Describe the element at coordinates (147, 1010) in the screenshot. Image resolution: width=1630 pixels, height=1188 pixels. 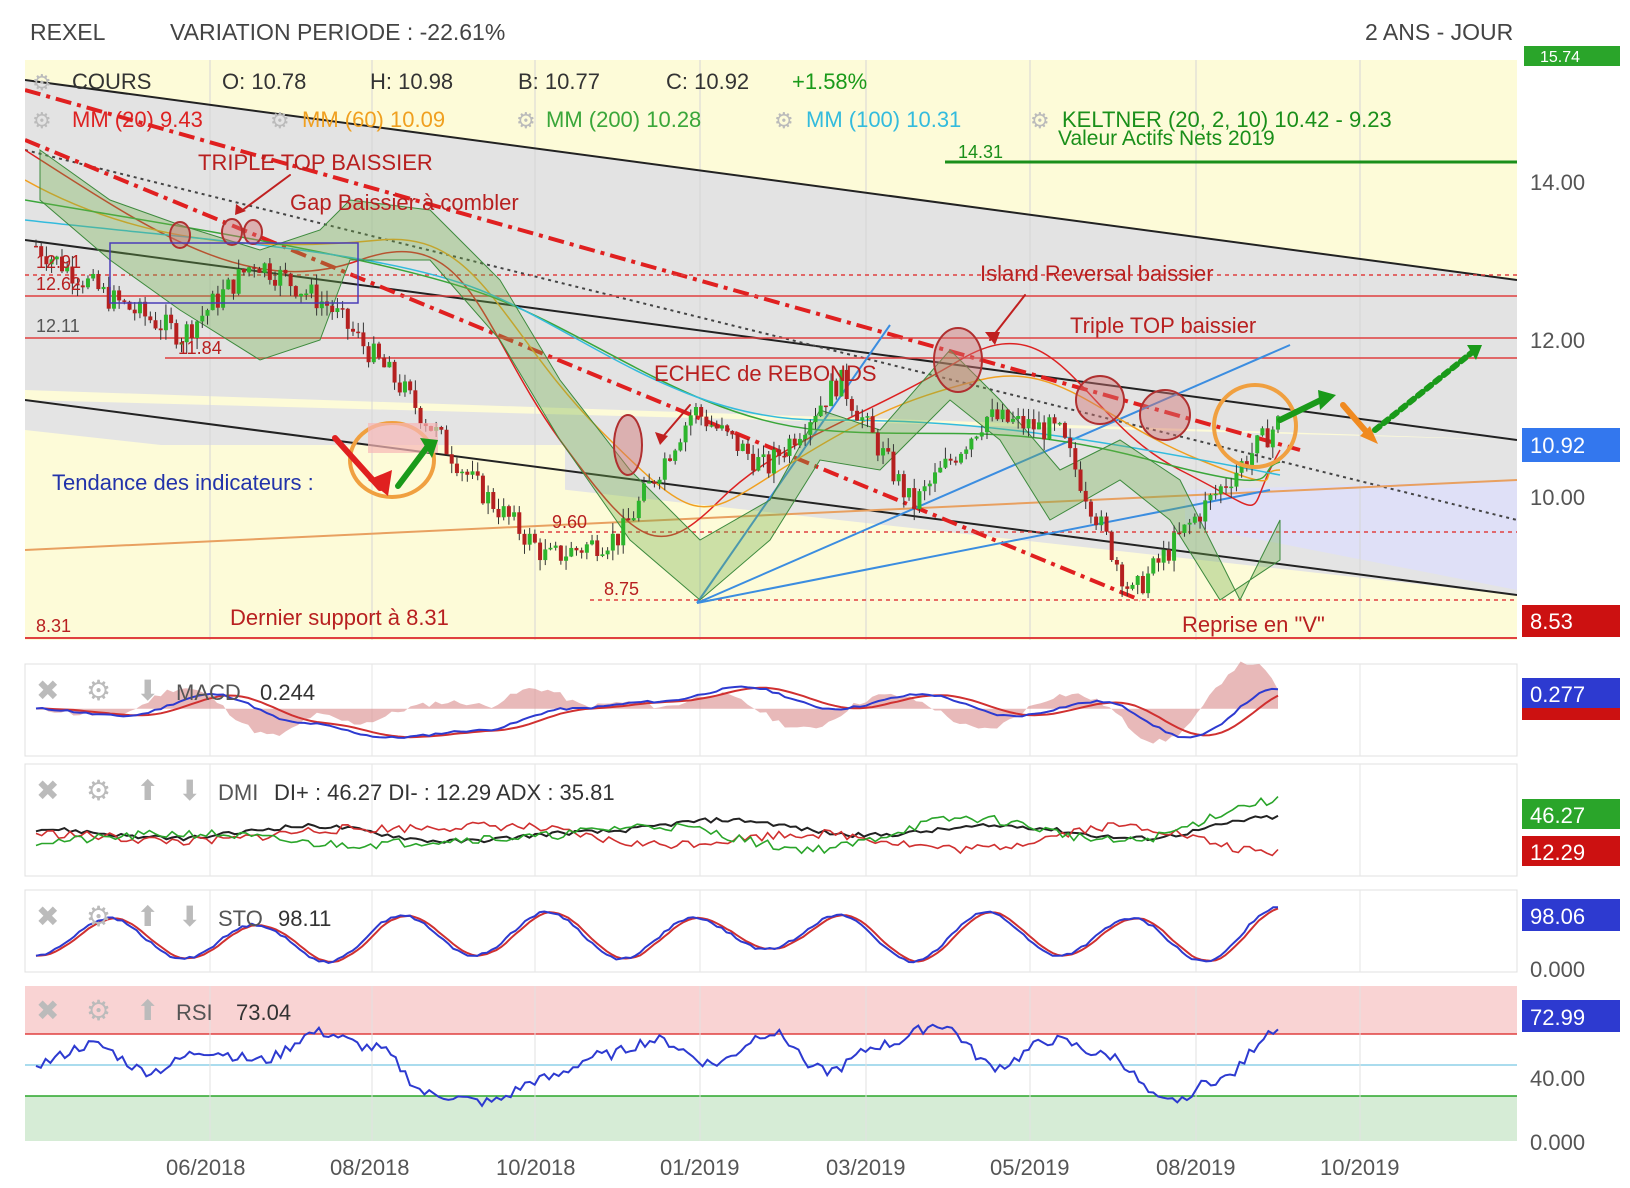
I see `rsi-move-up-icon: ⬆` at that location.